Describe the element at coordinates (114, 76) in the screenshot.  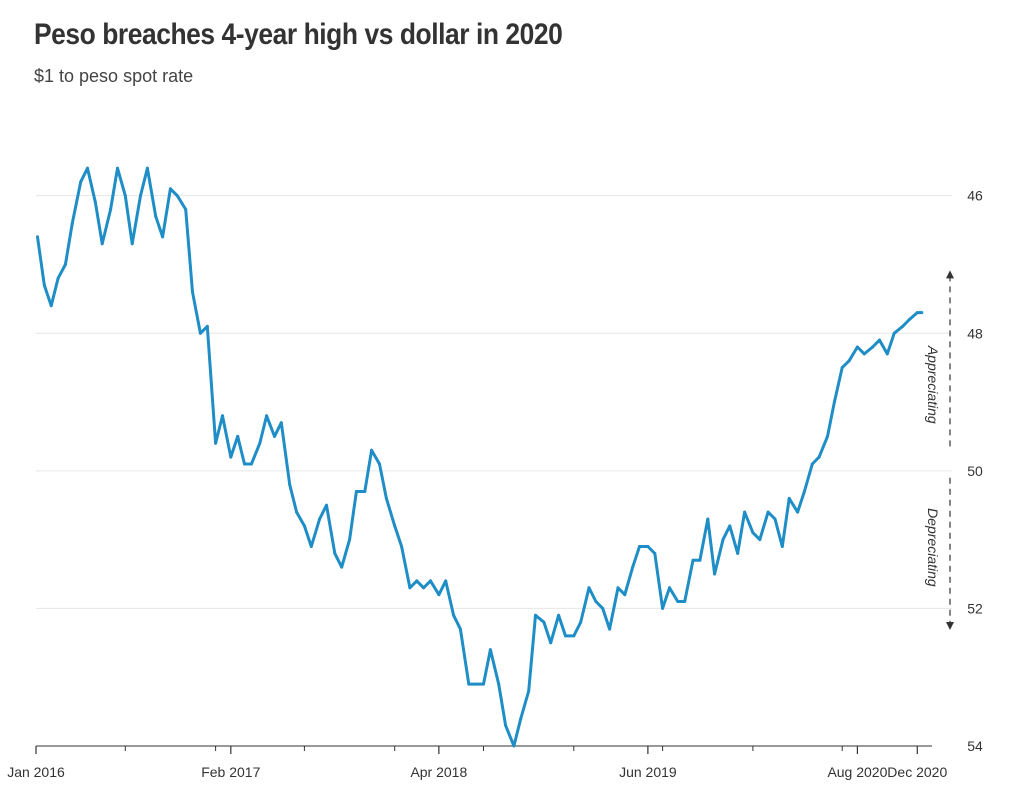
I see `chart-subtitle: $1 to peso spot rate` at that location.